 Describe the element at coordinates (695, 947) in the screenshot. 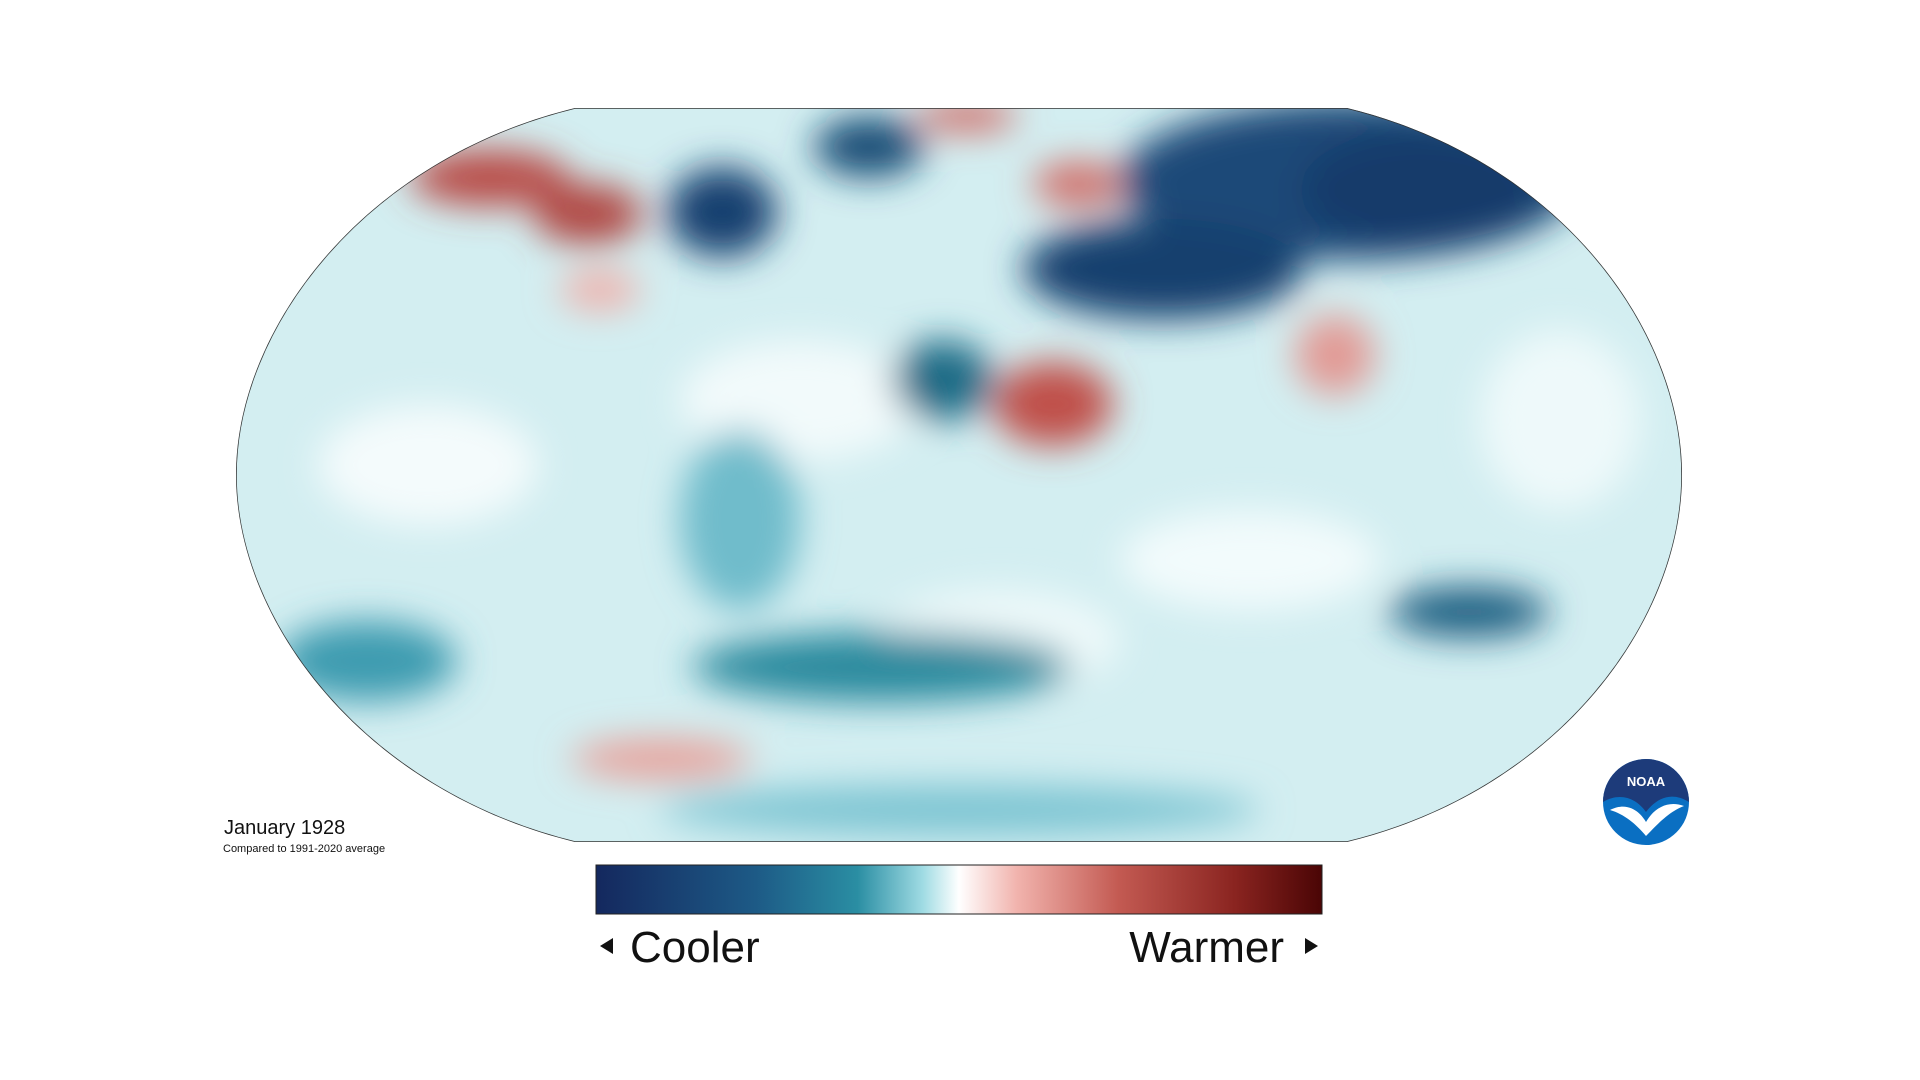

I see `legend-low-label: Cooler` at that location.